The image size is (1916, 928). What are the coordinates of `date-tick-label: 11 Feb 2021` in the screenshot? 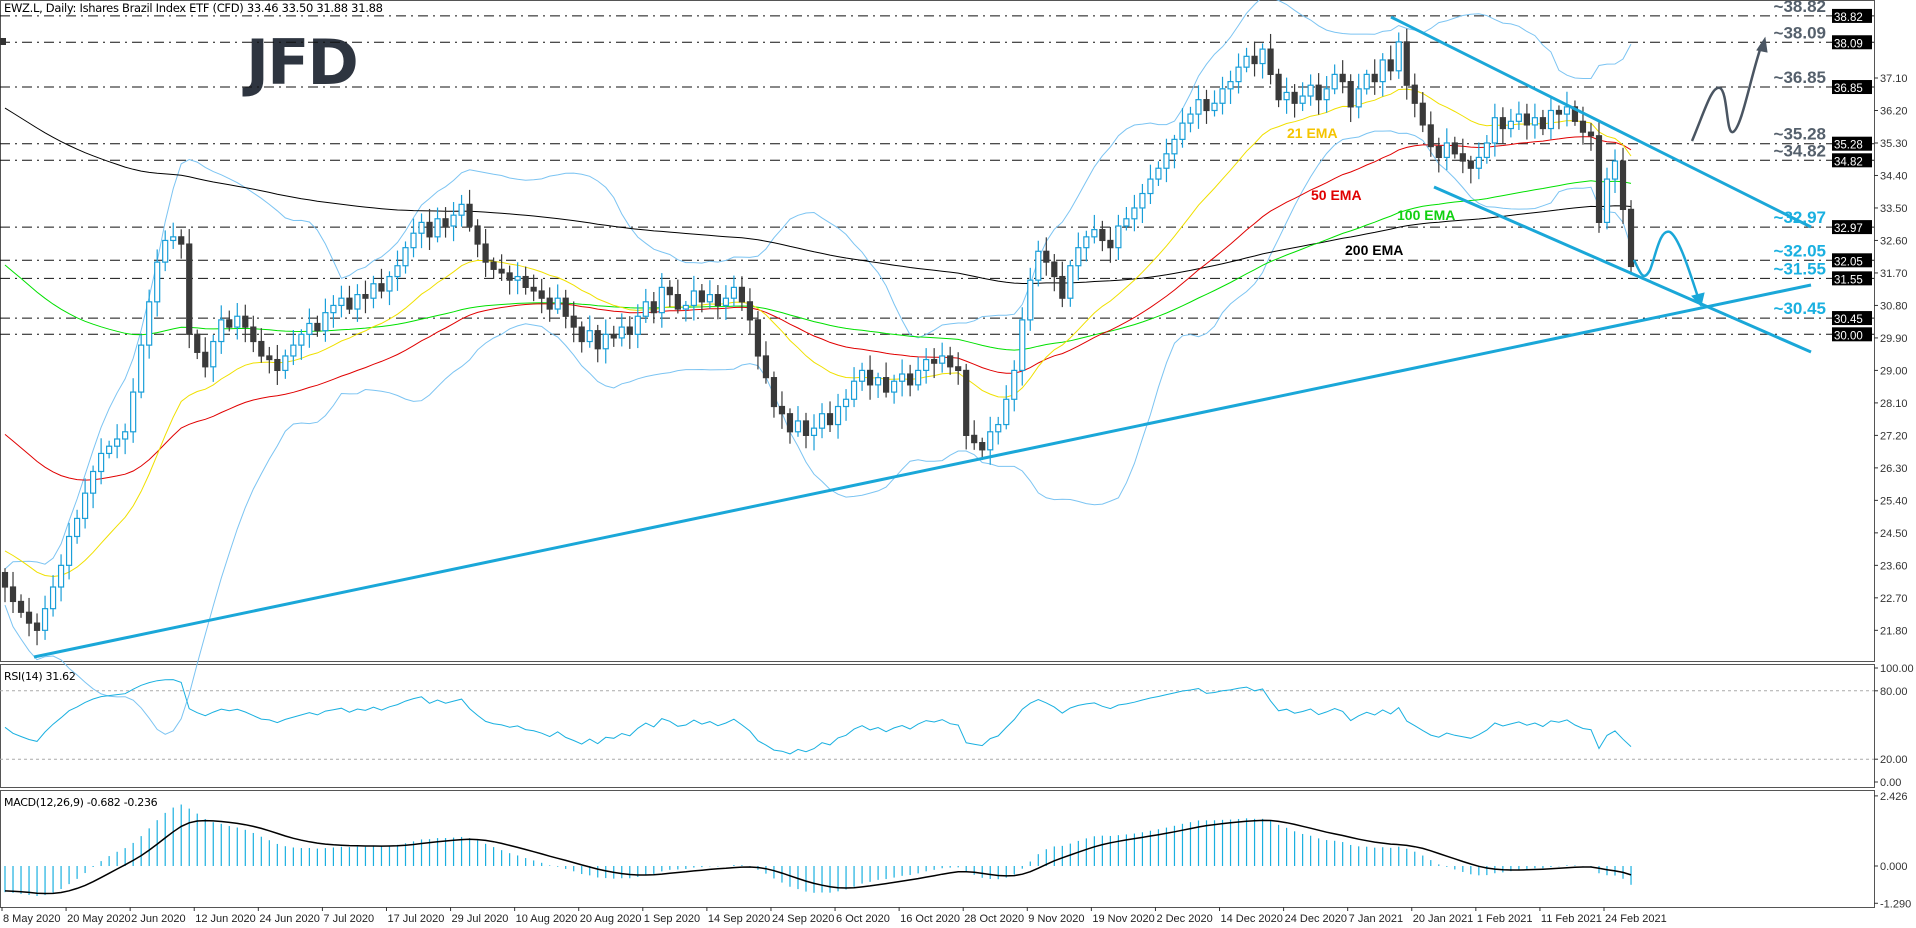 It's located at (1571, 919).